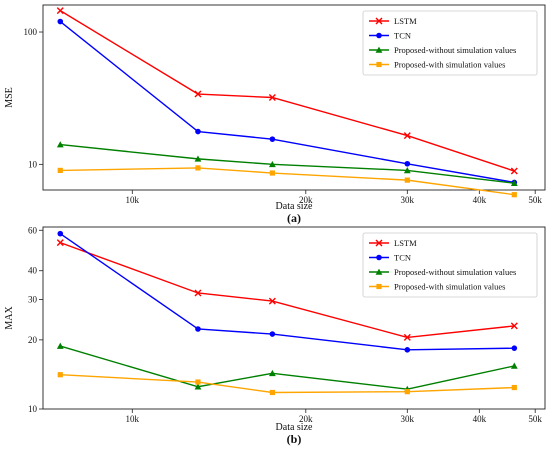  What do you see at coordinates (33, 299) in the screenshot?
I see `y-tick-label: 30` at bounding box center [33, 299].